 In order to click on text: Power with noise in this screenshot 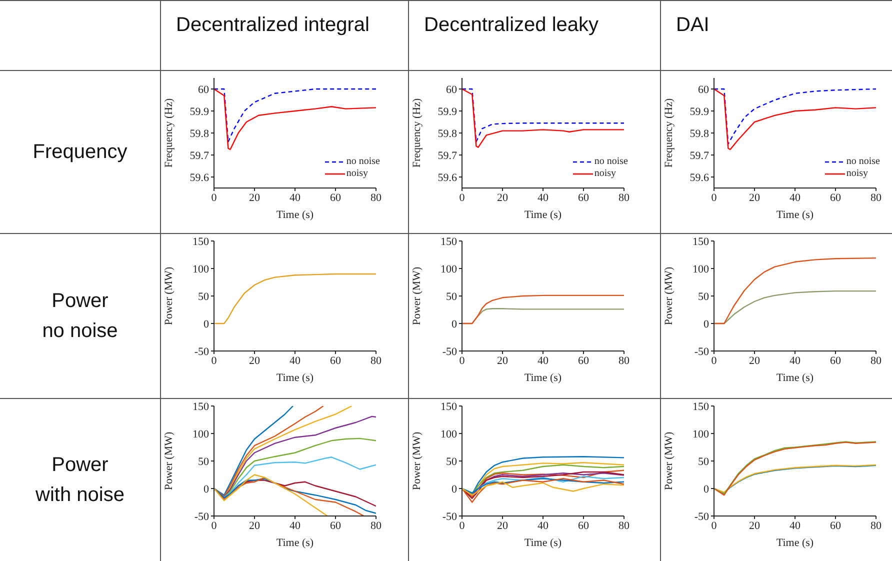, I will do `click(80, 480)`.